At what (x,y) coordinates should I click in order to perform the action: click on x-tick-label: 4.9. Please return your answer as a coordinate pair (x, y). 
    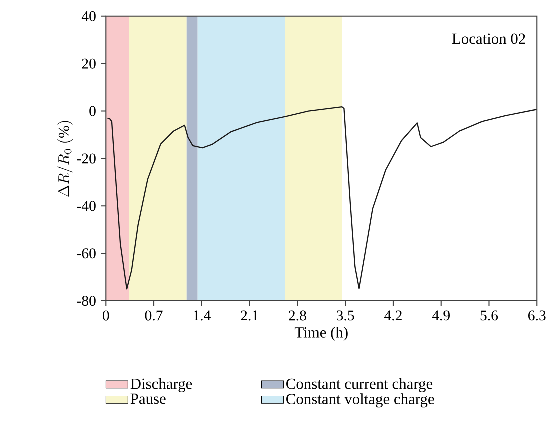
    Looking at the image, I should click on (441, 315).